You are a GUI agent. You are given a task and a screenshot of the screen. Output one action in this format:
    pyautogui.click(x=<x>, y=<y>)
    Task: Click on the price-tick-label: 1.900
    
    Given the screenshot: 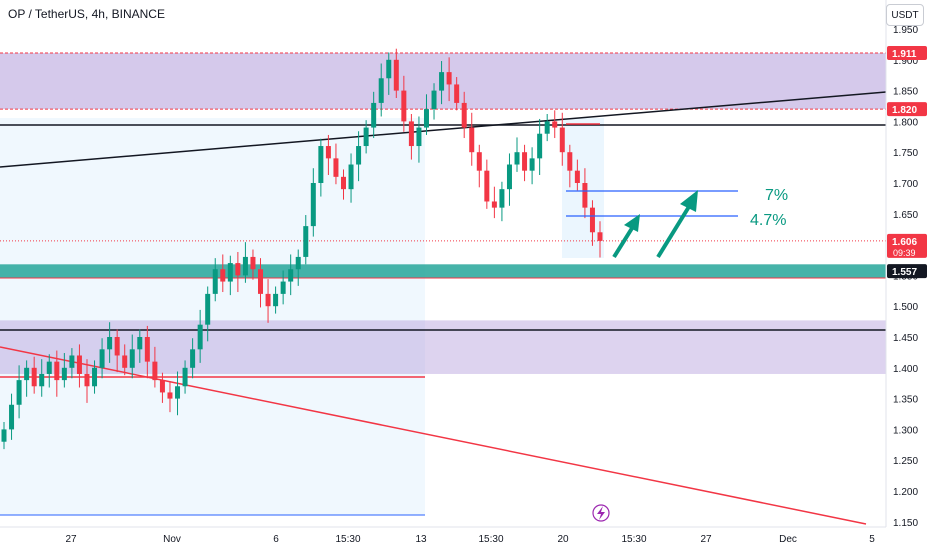 What is the action you would take?
    pyautogui.click(x=905, y=61)
    